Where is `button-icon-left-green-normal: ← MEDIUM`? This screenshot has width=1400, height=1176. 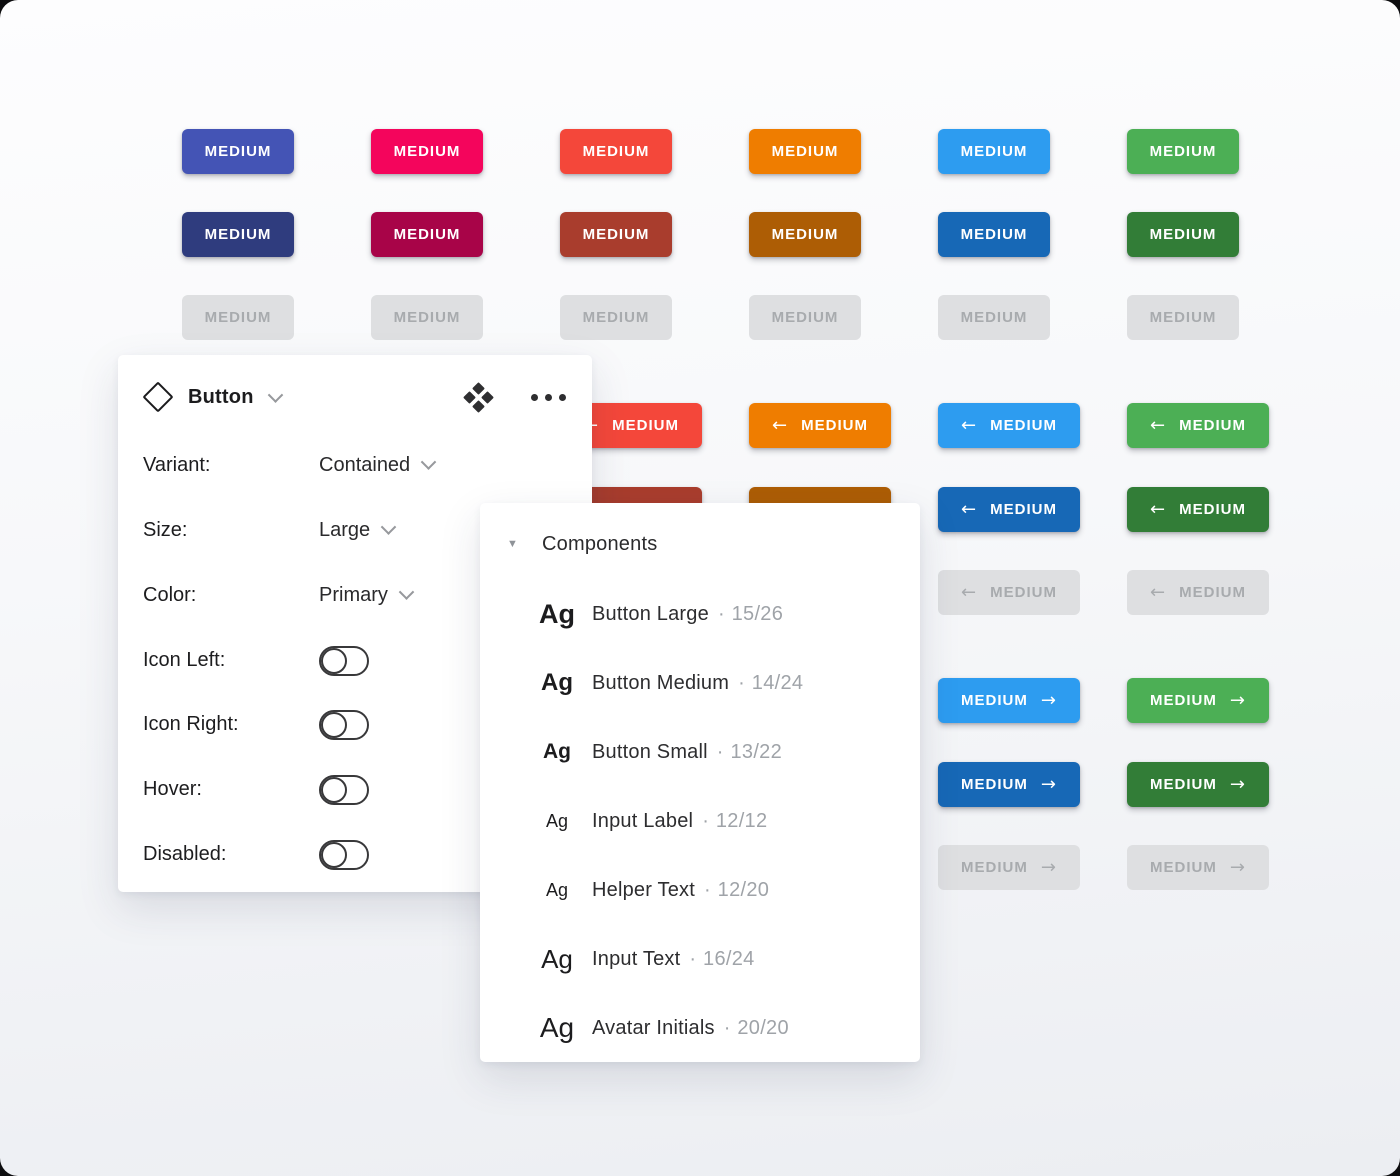 button-icon-left-green-normal: ← MEDIUM is located at coordinates (1198, 425).